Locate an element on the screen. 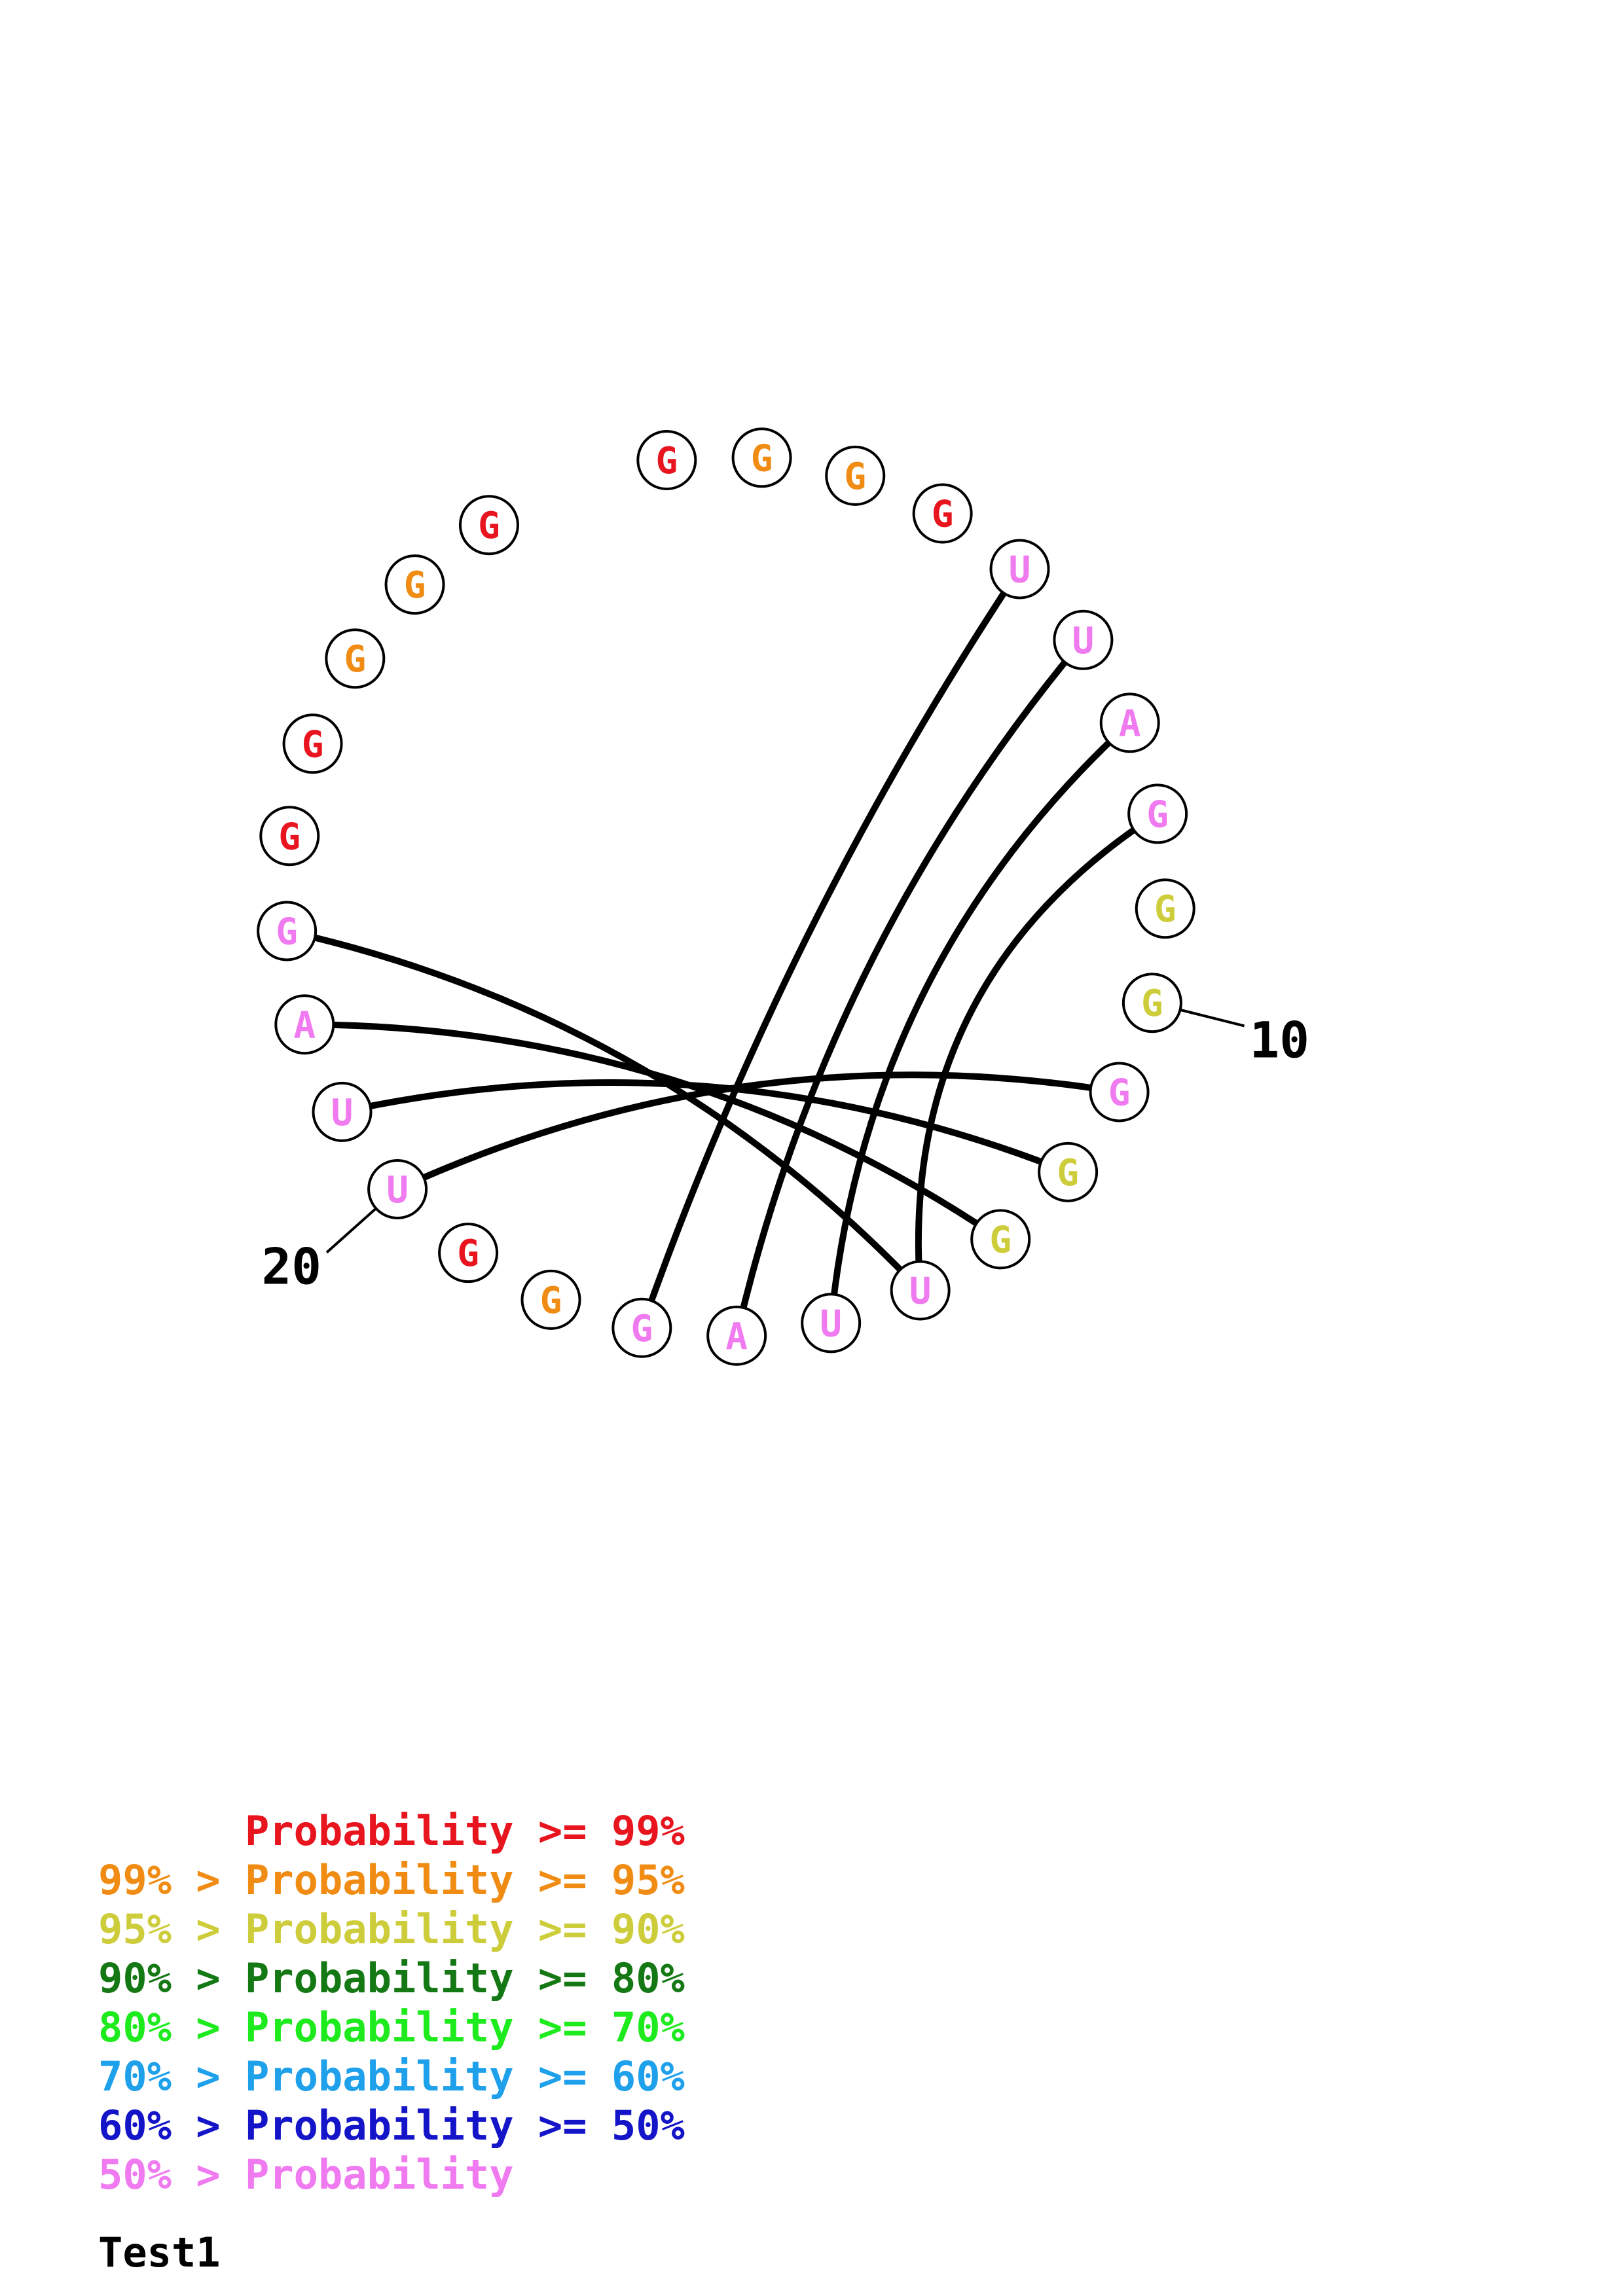 This screenshot has height=2296, width=1623. nucleotide-8: G is located at coordinates (1157, 813).